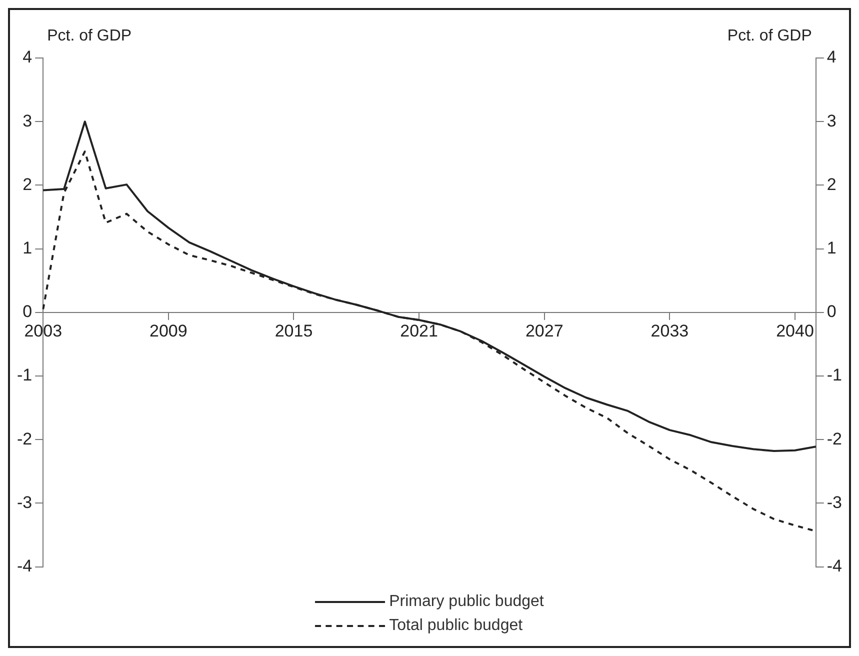 This screenshot has width=859, height=656. What do you see at coordinates (831, 57) in the screenshot?
I see `y2-tick-label: 4` at bounding box center [831, 57].